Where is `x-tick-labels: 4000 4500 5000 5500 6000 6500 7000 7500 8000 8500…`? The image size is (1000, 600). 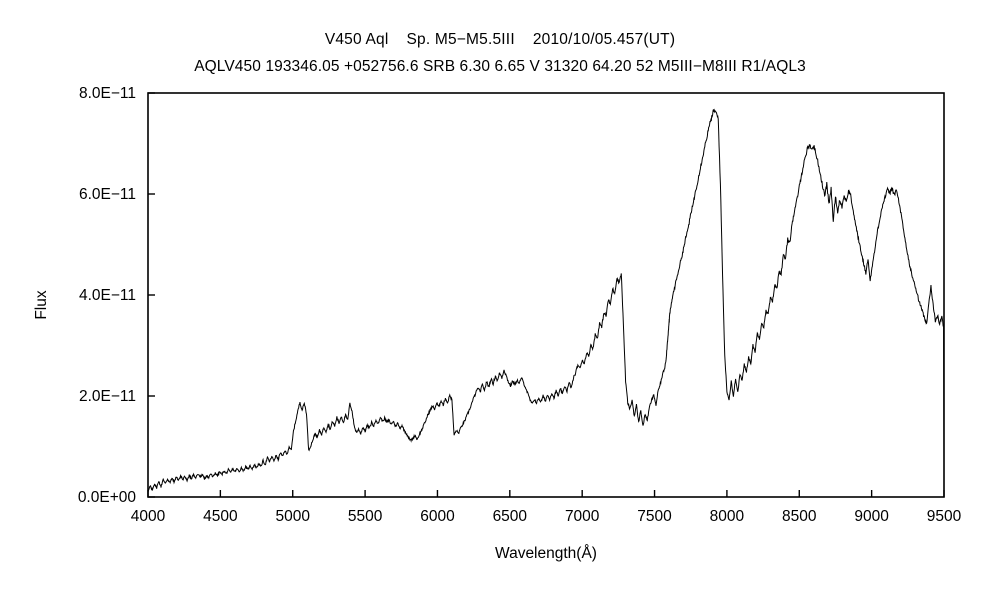 x-tick-labels: 4000 4500 5000 5500 6000 6500 7000 7500 8000 8500… is located at coordinates (546, 516).